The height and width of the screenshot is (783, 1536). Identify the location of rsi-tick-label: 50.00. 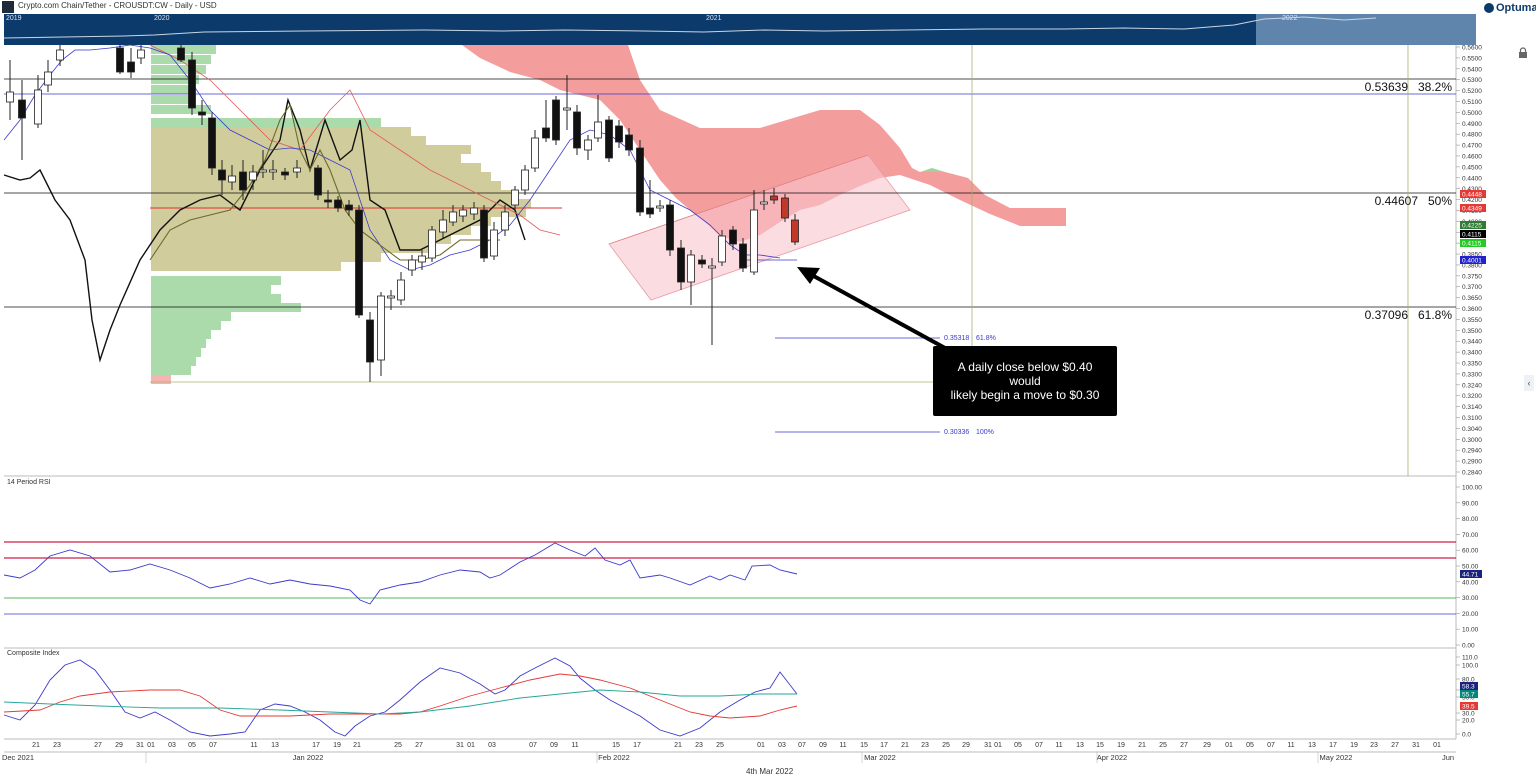
(1470, 567).